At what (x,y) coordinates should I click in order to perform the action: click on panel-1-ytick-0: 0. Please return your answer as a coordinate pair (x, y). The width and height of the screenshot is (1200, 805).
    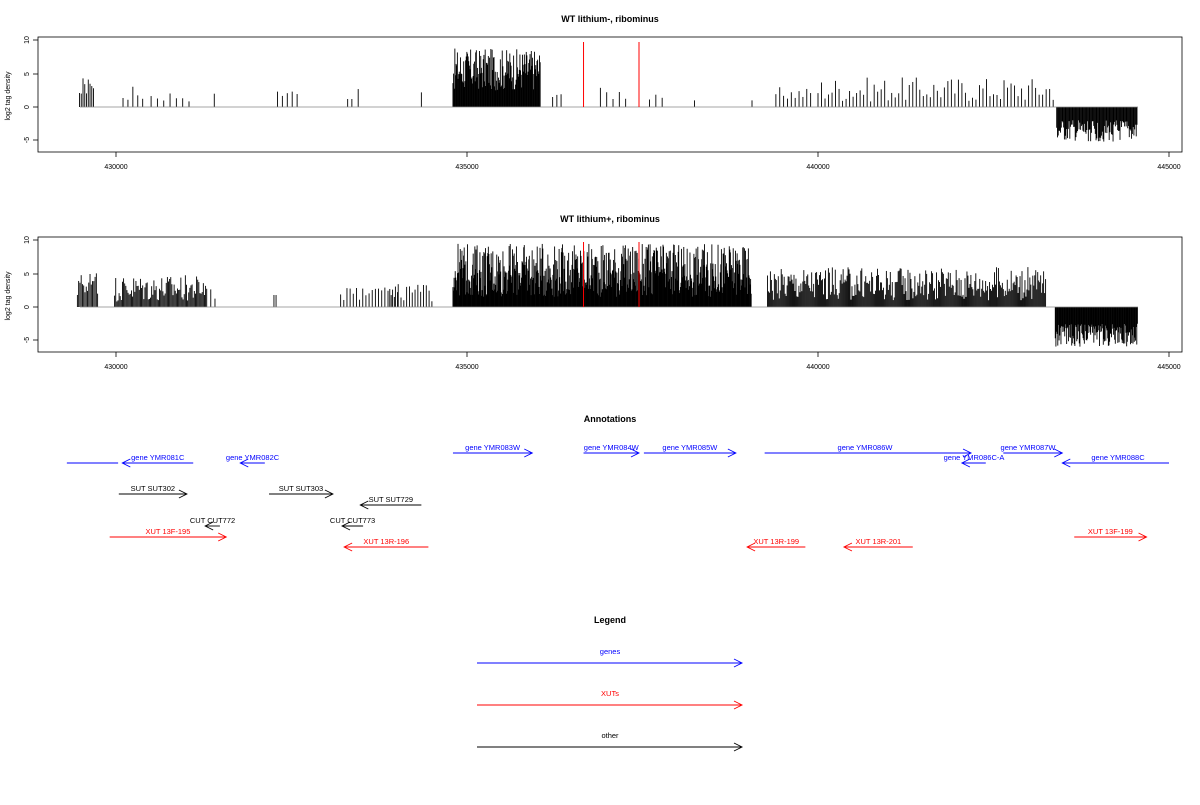
    Looking at the image, I should click on (27, 107).